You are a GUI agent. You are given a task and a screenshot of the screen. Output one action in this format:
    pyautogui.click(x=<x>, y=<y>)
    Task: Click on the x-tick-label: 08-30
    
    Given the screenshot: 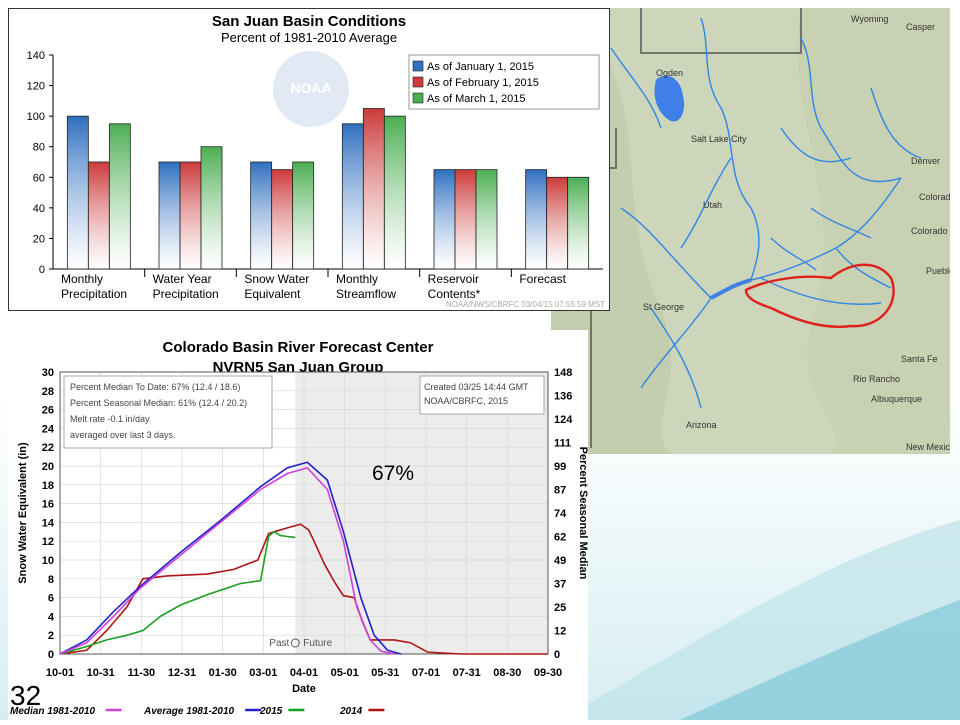 What is the action you would take?
    pyautogui.click(x=507, y=673)
    